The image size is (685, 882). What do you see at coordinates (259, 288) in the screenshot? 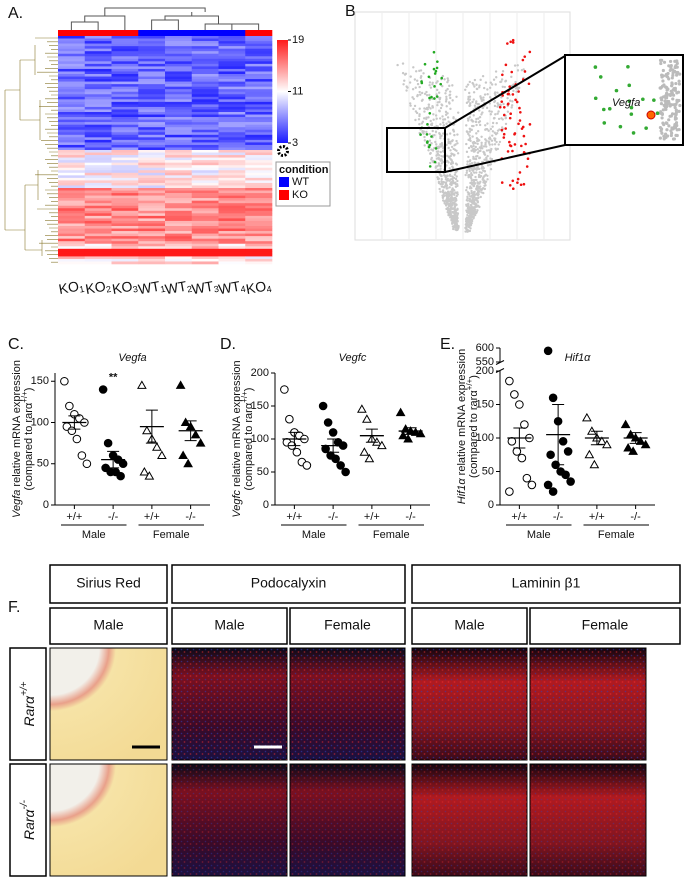
I see `column-label: KO4` at bounding box center [259, 288].